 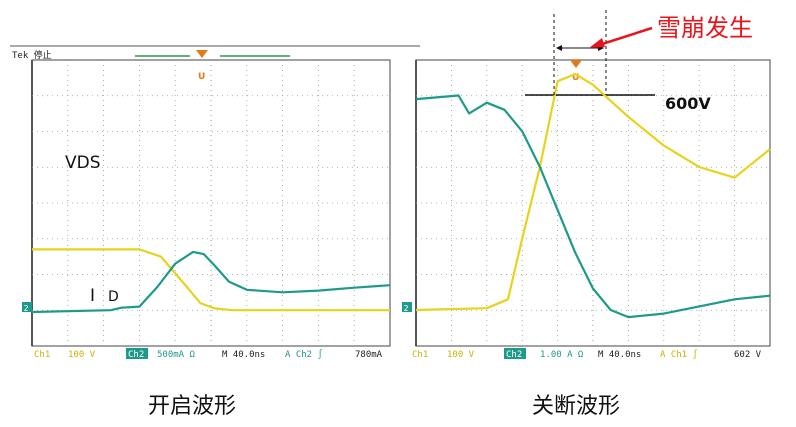 I want to click on vds-label: VDS, so click(x=83, y=163).